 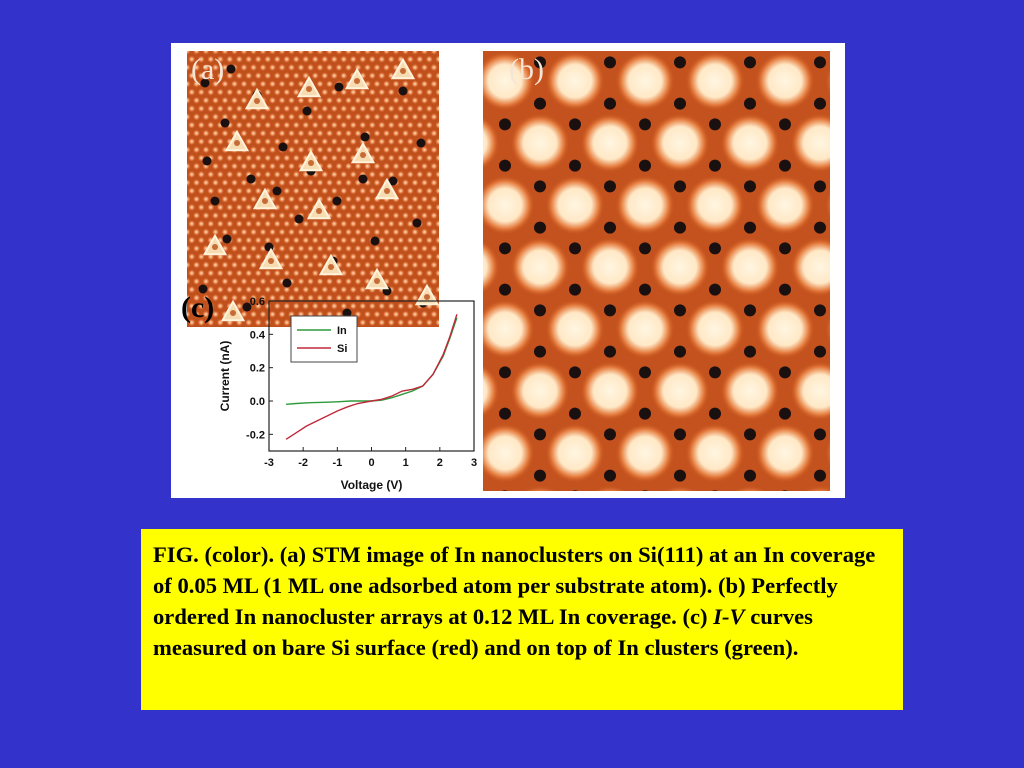 What do you see at coordinates (321, 189) in the screenshot?
I see `stm-a-clusters` at bounding box center [321, 189].